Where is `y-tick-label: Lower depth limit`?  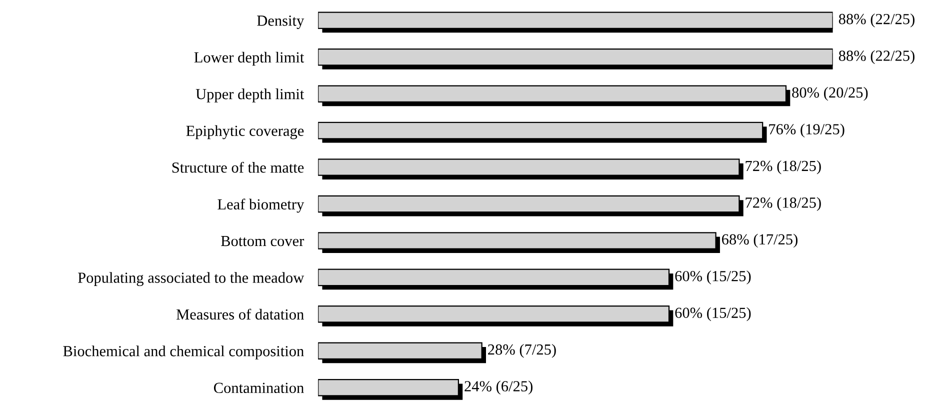 y-tick-label: Lower depth limit is located at coordinates (249, 59).